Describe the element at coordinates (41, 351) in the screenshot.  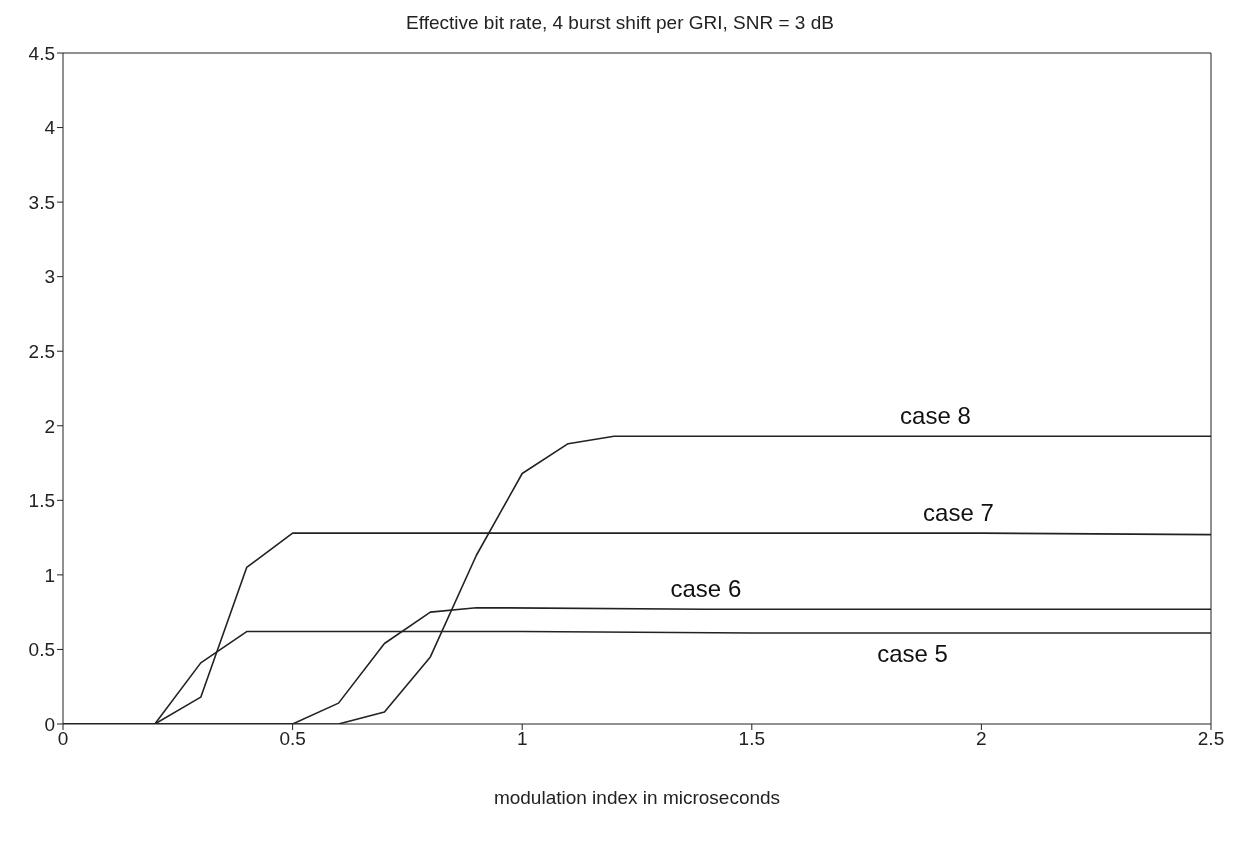
I see `y-tick-label: 2.5` at that location.